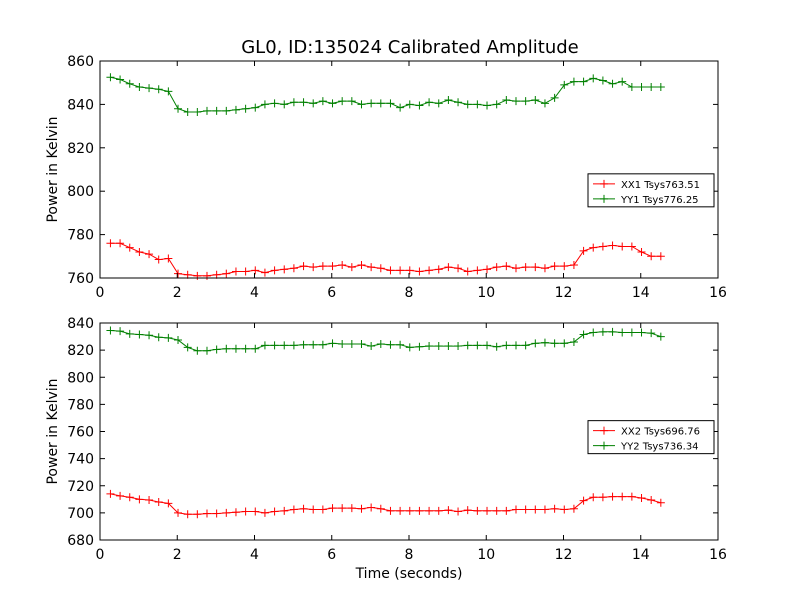 This screenshot has width=800, height=600. Describe the element at coordinates (80, 405) in the screenshot. I see `y-tick-label: 780` at that location.